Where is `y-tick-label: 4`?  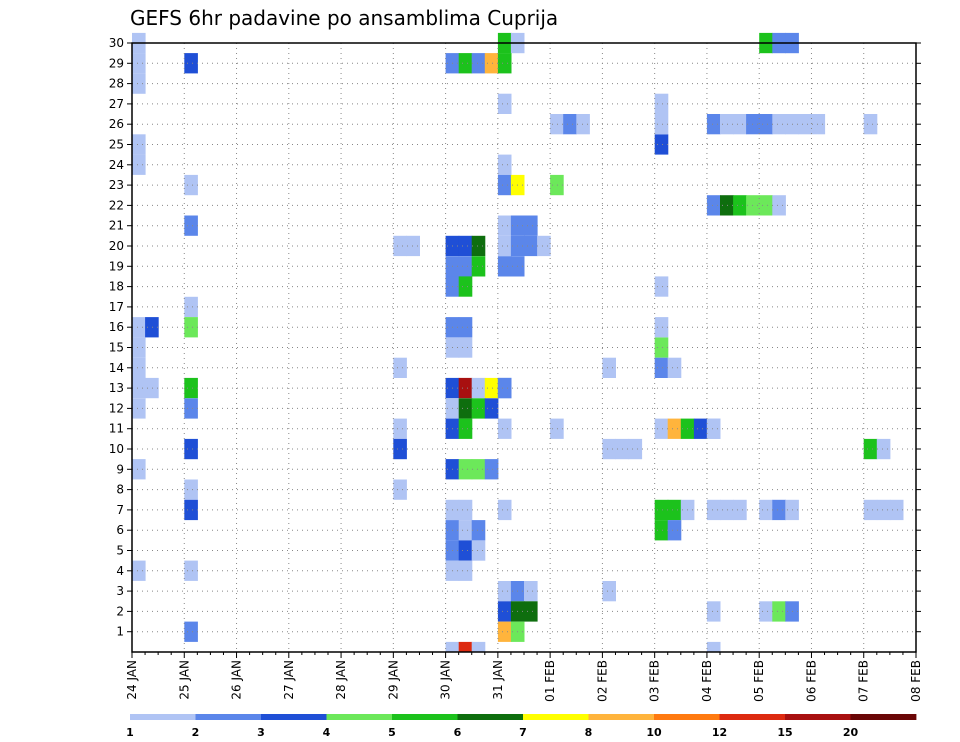 y-tick-label: 4 is located at coordinates (120, 571).